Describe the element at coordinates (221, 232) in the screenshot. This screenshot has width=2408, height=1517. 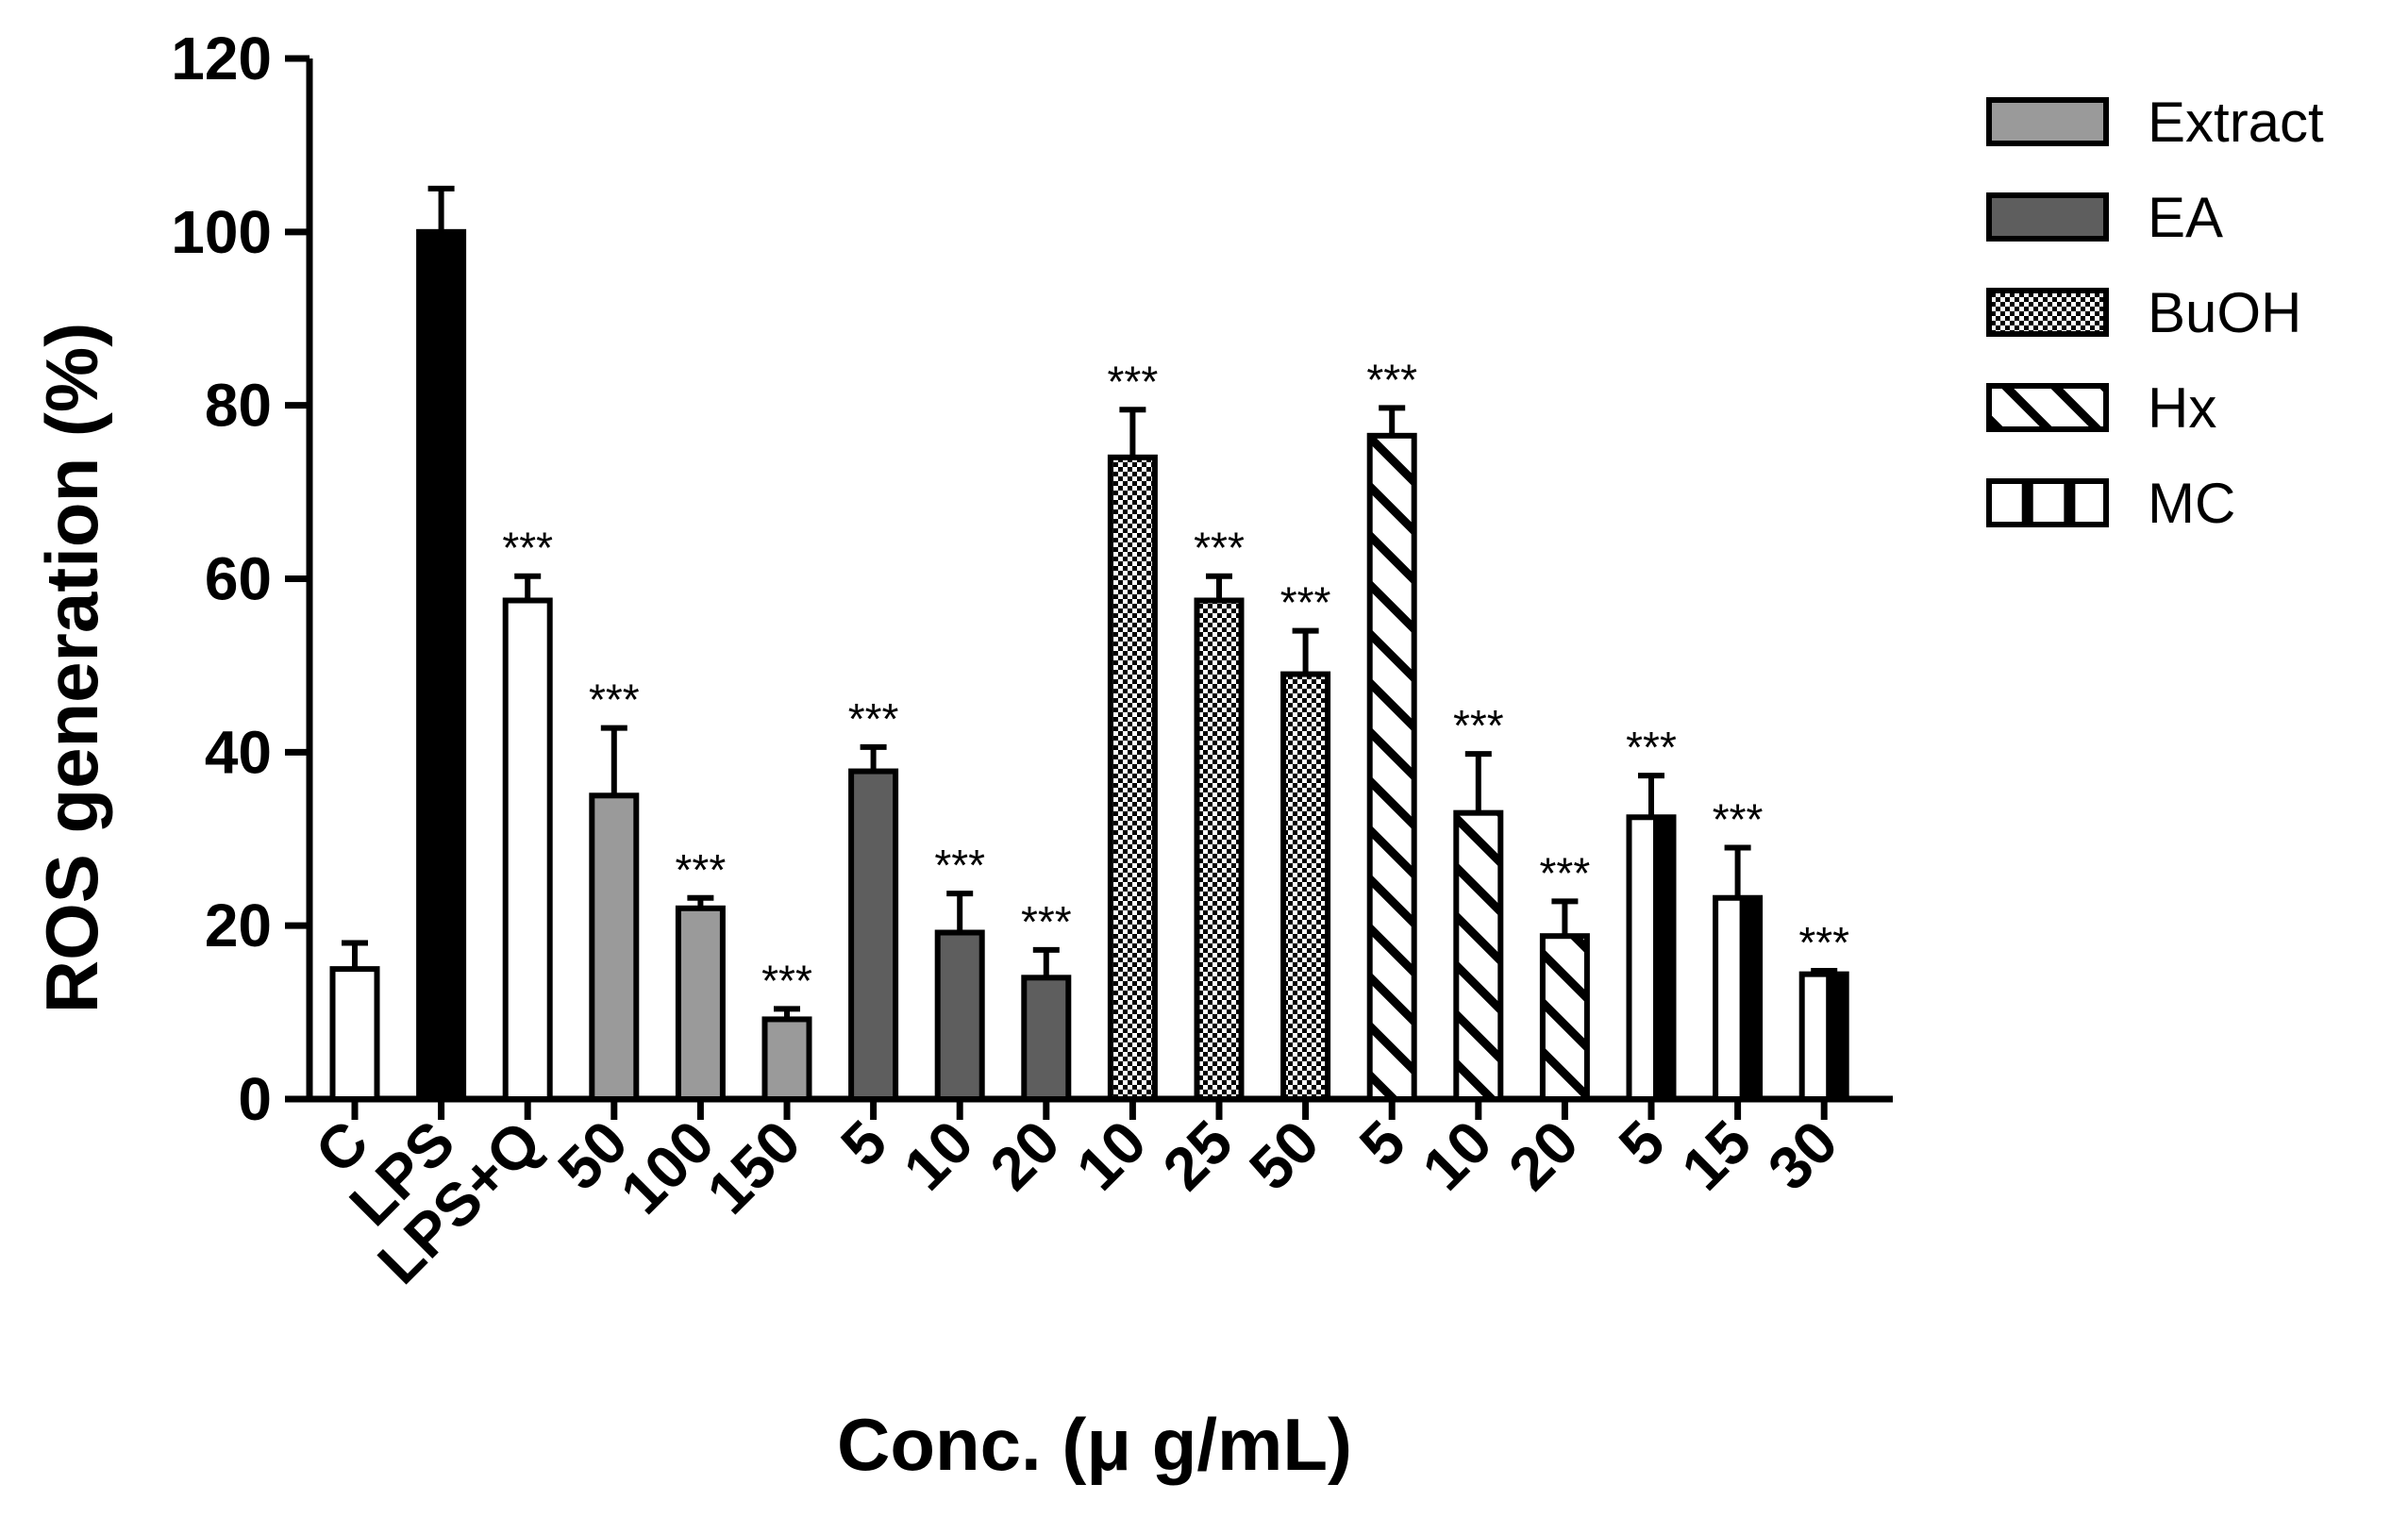
I see `y-tick-label: 100` at that location.